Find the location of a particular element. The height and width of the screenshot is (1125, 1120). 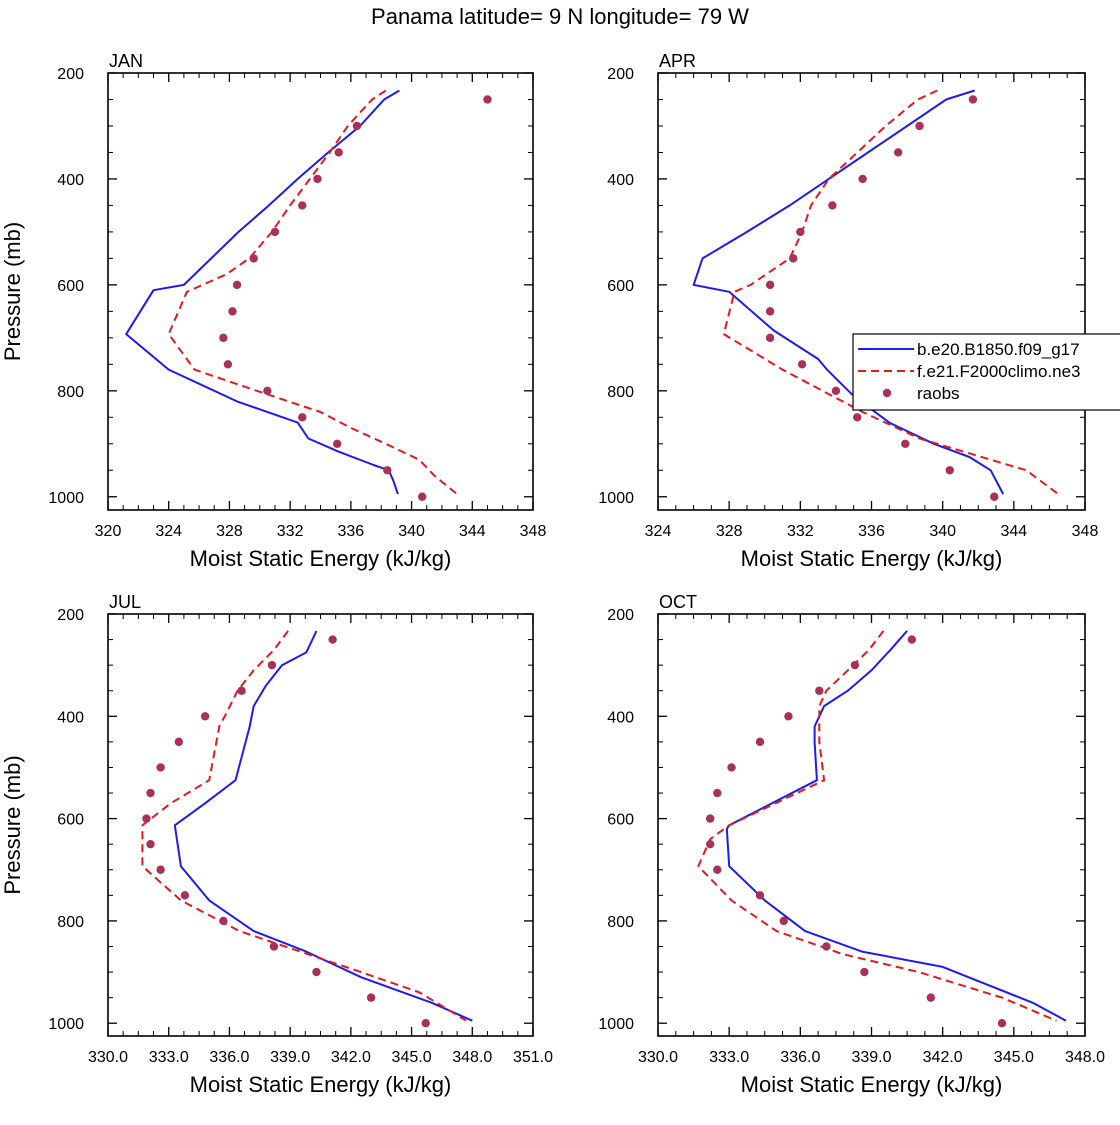

x-tick-label: 339.0 is located at coordinates (871, 1057).